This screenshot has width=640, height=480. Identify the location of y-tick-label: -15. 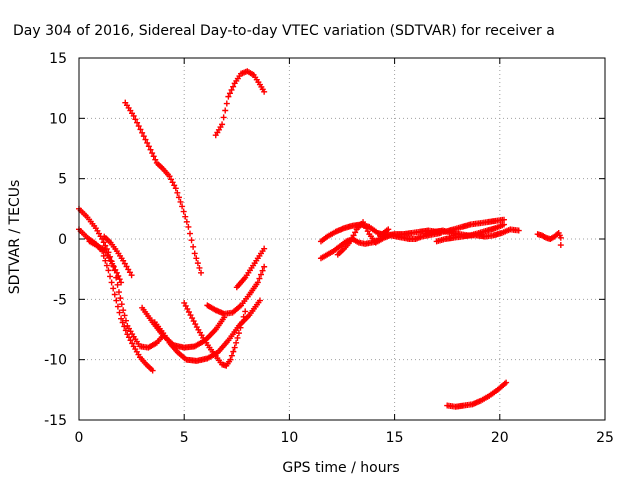
(55, 421).